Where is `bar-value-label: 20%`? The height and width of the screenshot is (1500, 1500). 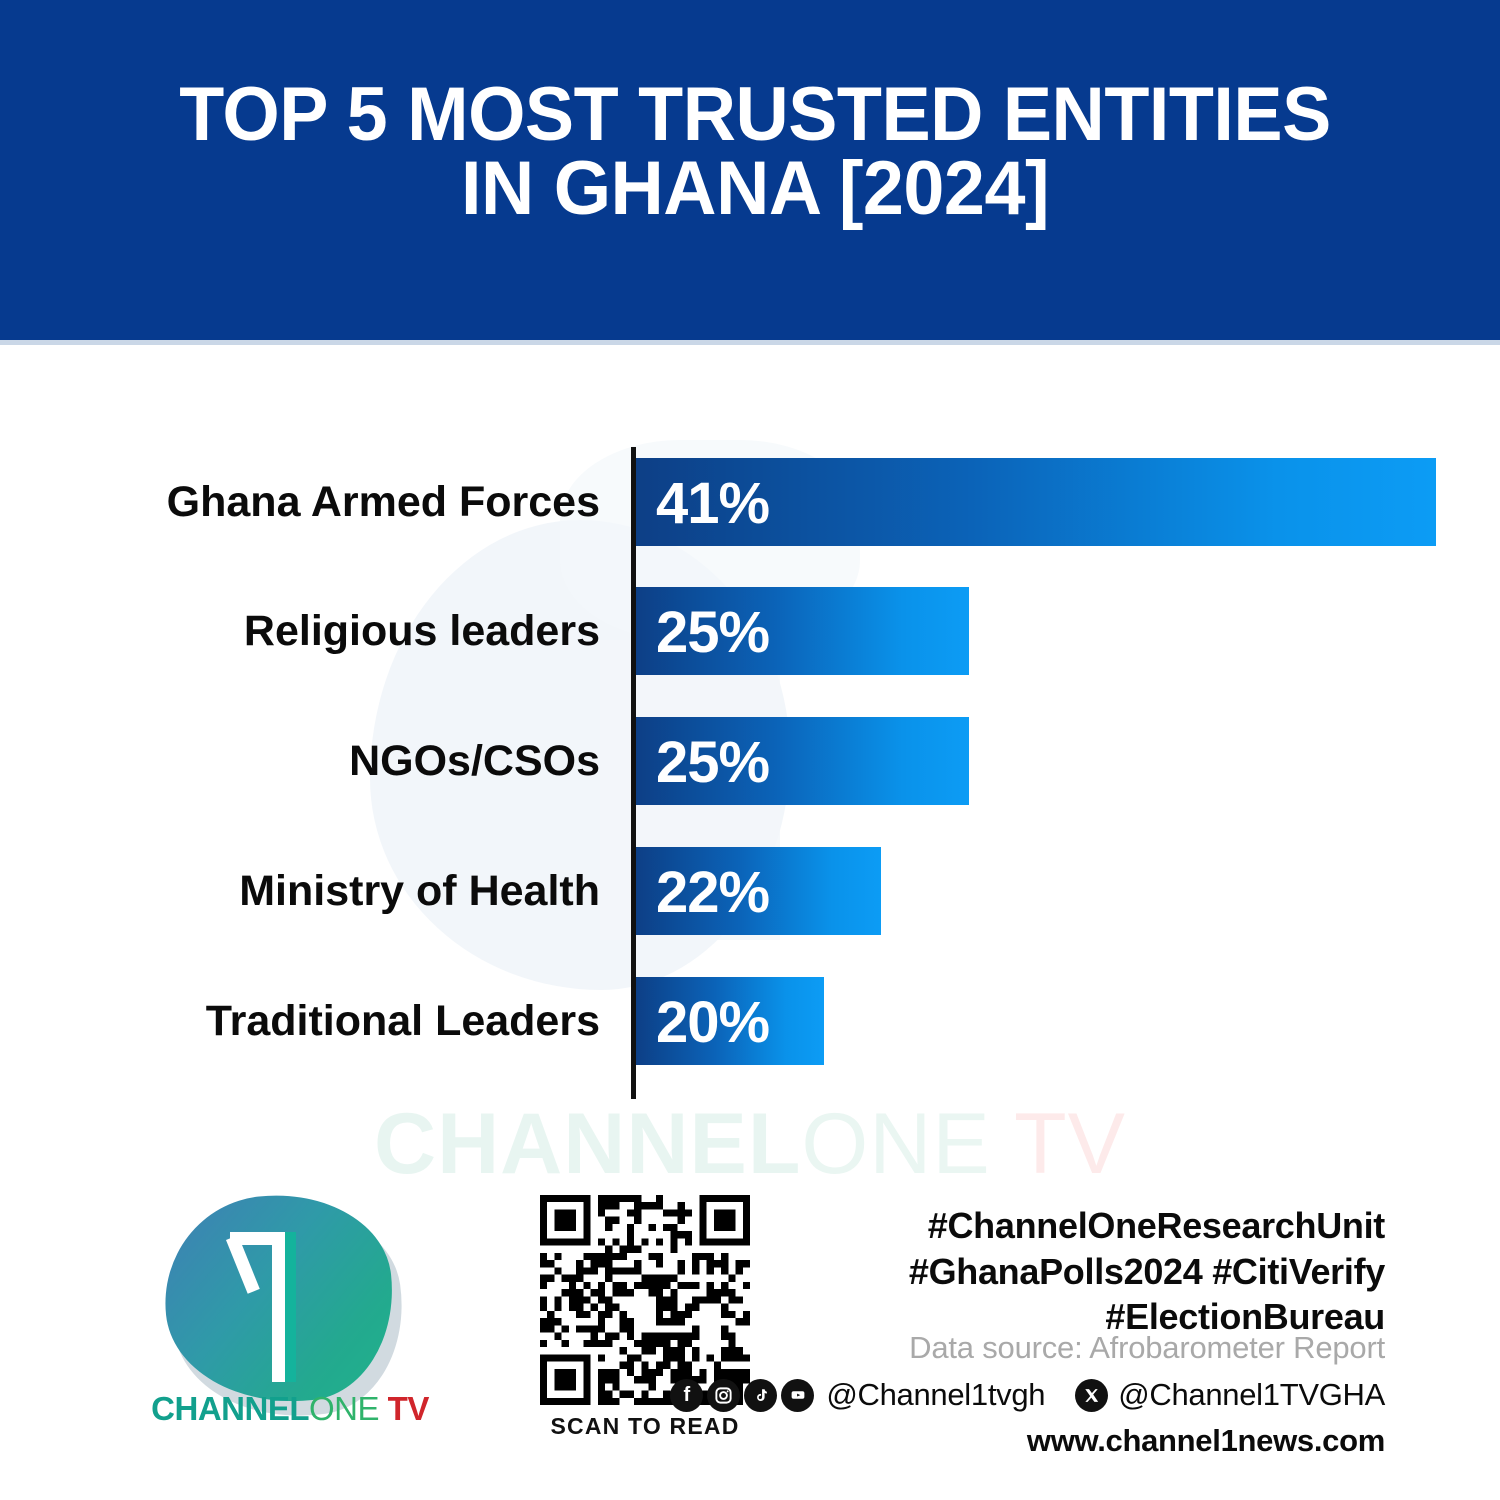
bar-value-label: 20% is located at coordinates (713, 1022).